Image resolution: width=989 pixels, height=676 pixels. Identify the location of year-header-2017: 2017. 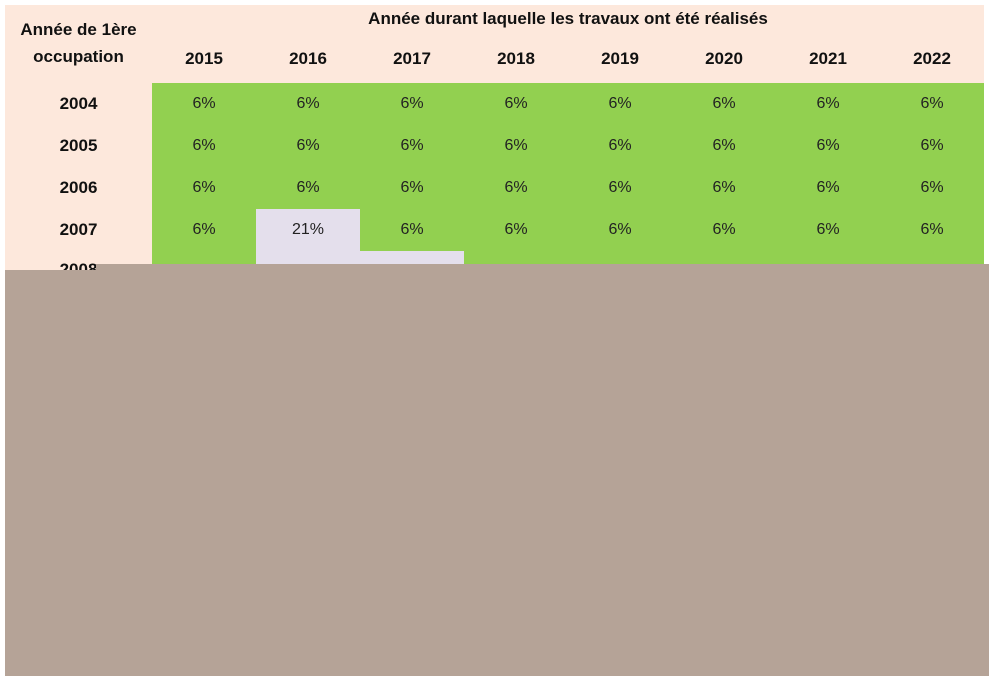
(412, 58).